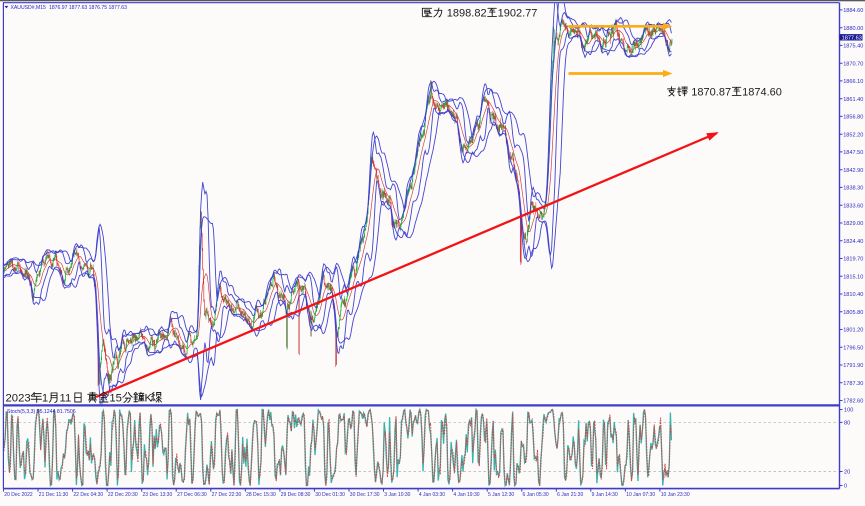  I want to click on svg-text: 2023, so click(18, 399).